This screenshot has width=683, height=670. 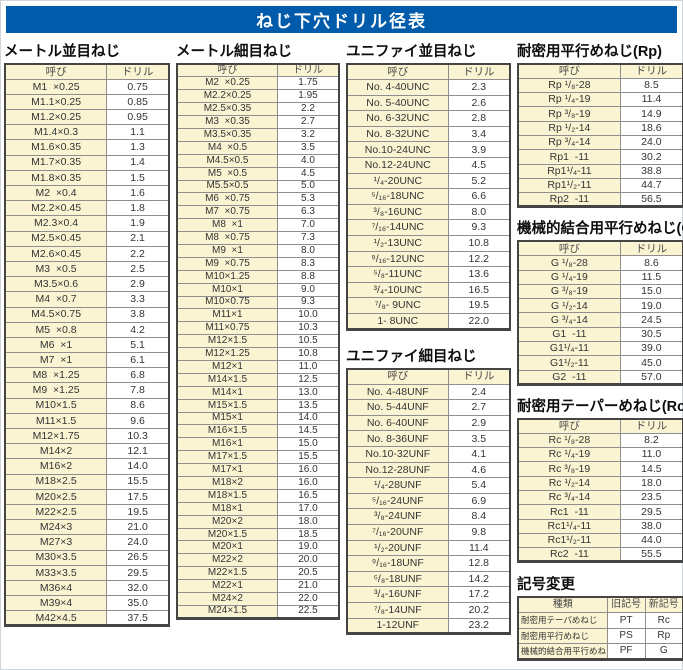 I want to click on value-cell: 2.5, so click(x=138, y=269).